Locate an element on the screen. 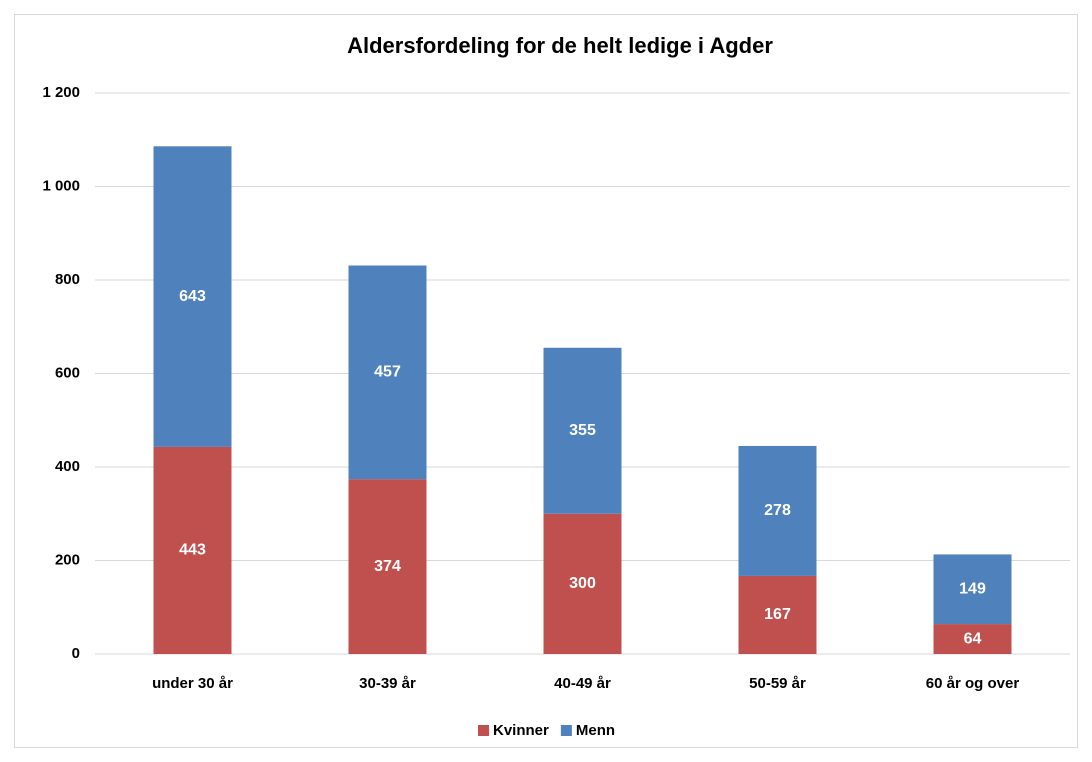 This screenshot has width=1092, height=762. data-label: 300 is located at coordinates (582, 583).